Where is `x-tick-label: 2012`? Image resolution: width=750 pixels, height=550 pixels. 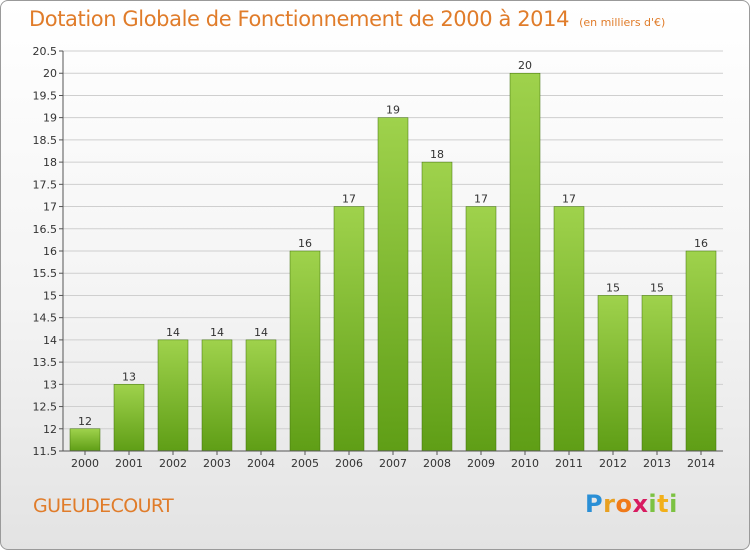
x-tick-label: 2012 is located at coordinates (613, 463).